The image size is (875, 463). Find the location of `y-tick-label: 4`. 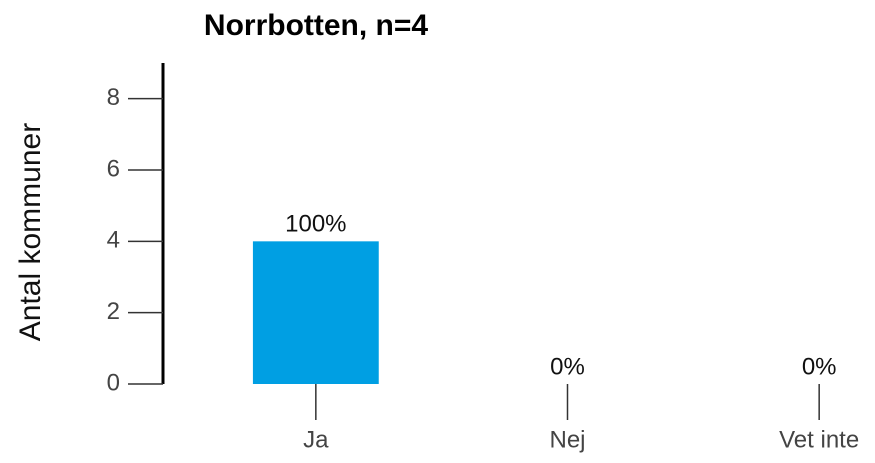

y-tick-label: 4 is located at coordinates (113, 240).